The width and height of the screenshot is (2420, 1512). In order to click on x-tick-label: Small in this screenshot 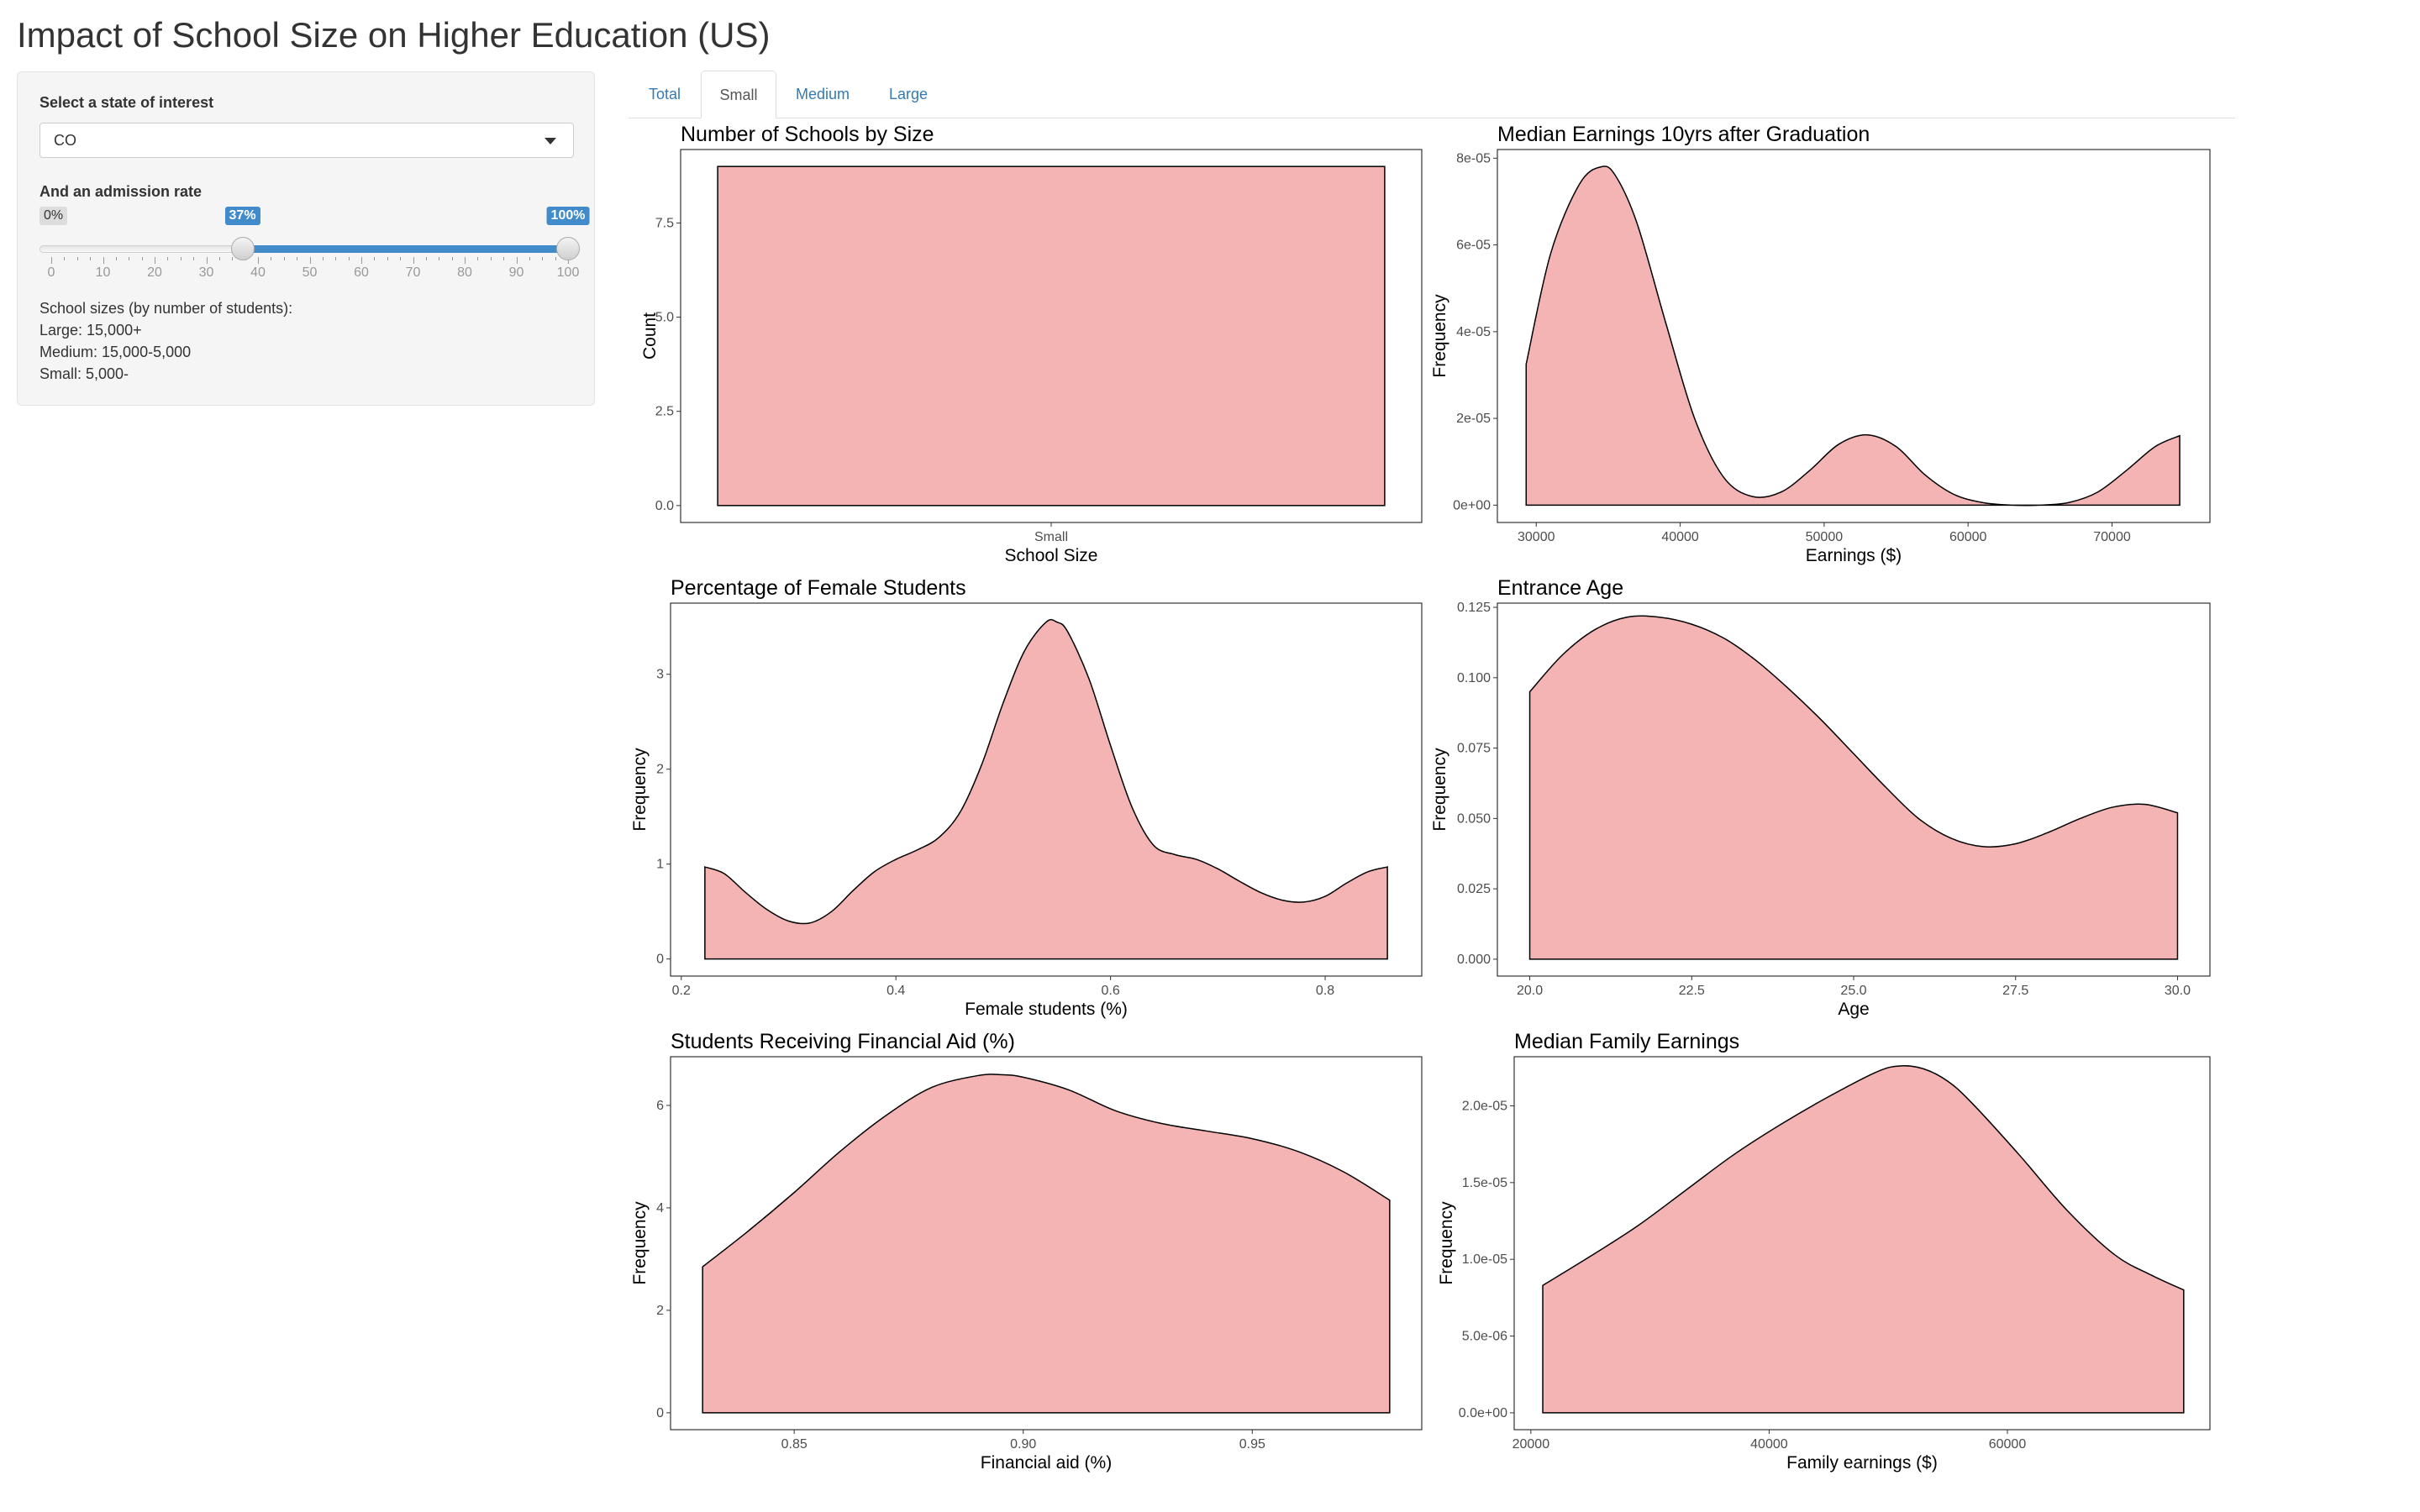, I will do `click(1051, 537)`.